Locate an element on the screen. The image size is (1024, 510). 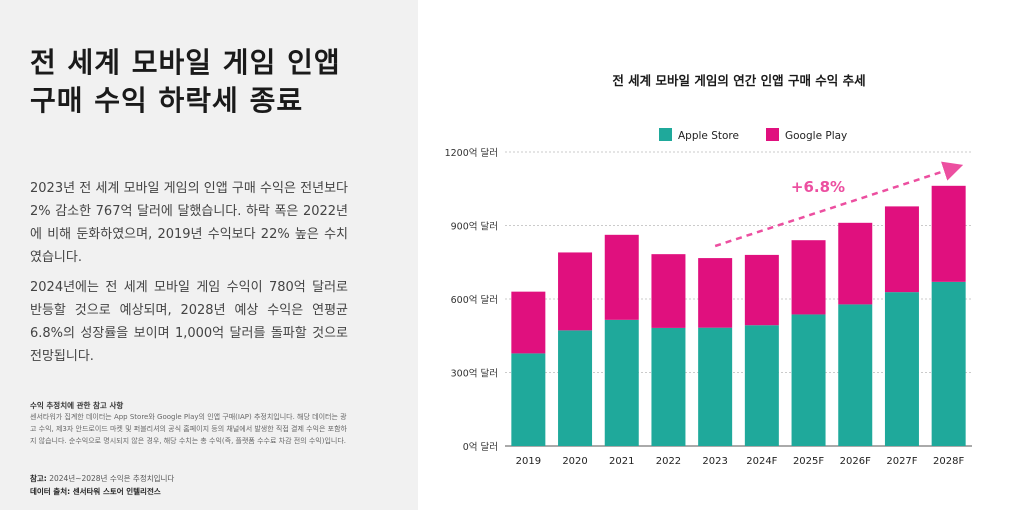
growth-annotation: +6.8% is located at coordinates (839, 204).